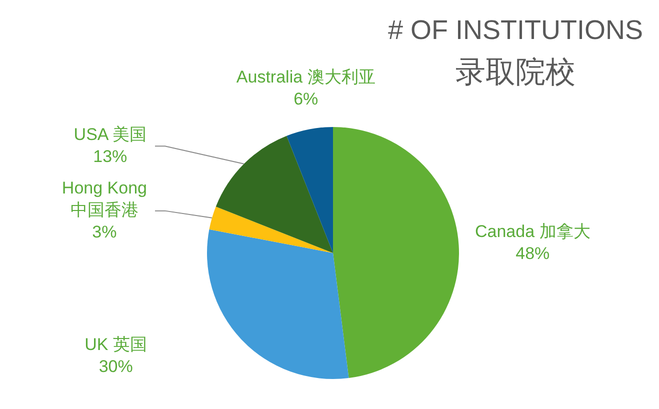 The height and width of the screenshot is (409, 659). I want to click on data-label: 3%, so click(104, 232).